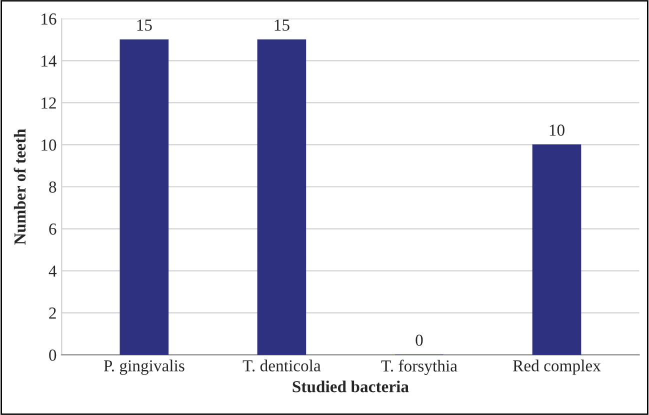 This screenshot has height=415, width=649. What do you see at coordinates (49, 60) in the screenshot?
I see `y-tick-label: 14` at bounding box center [49, 60].